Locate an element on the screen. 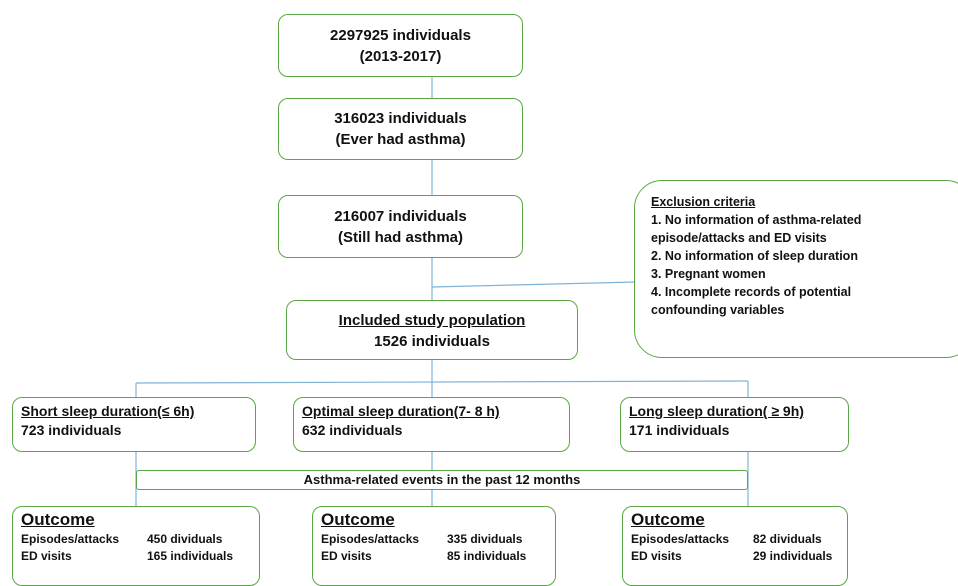 This screenshot has width=958, height=586. outcome-value: 165 individuals is located at coordinates (190, 556).